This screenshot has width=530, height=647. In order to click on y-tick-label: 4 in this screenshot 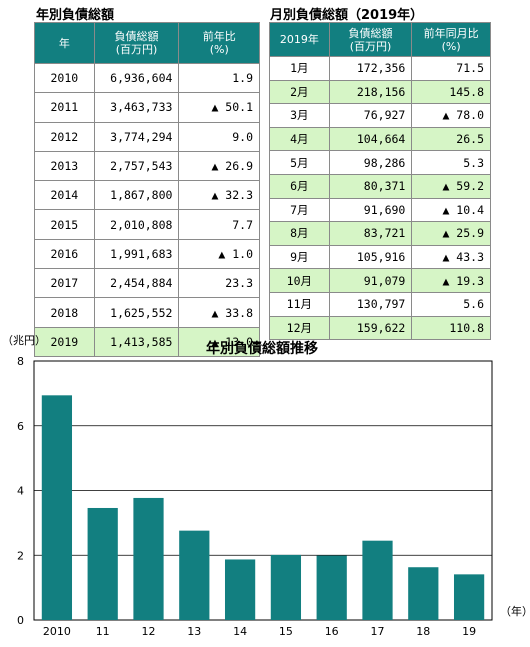, I will do `click(20, 491)`.